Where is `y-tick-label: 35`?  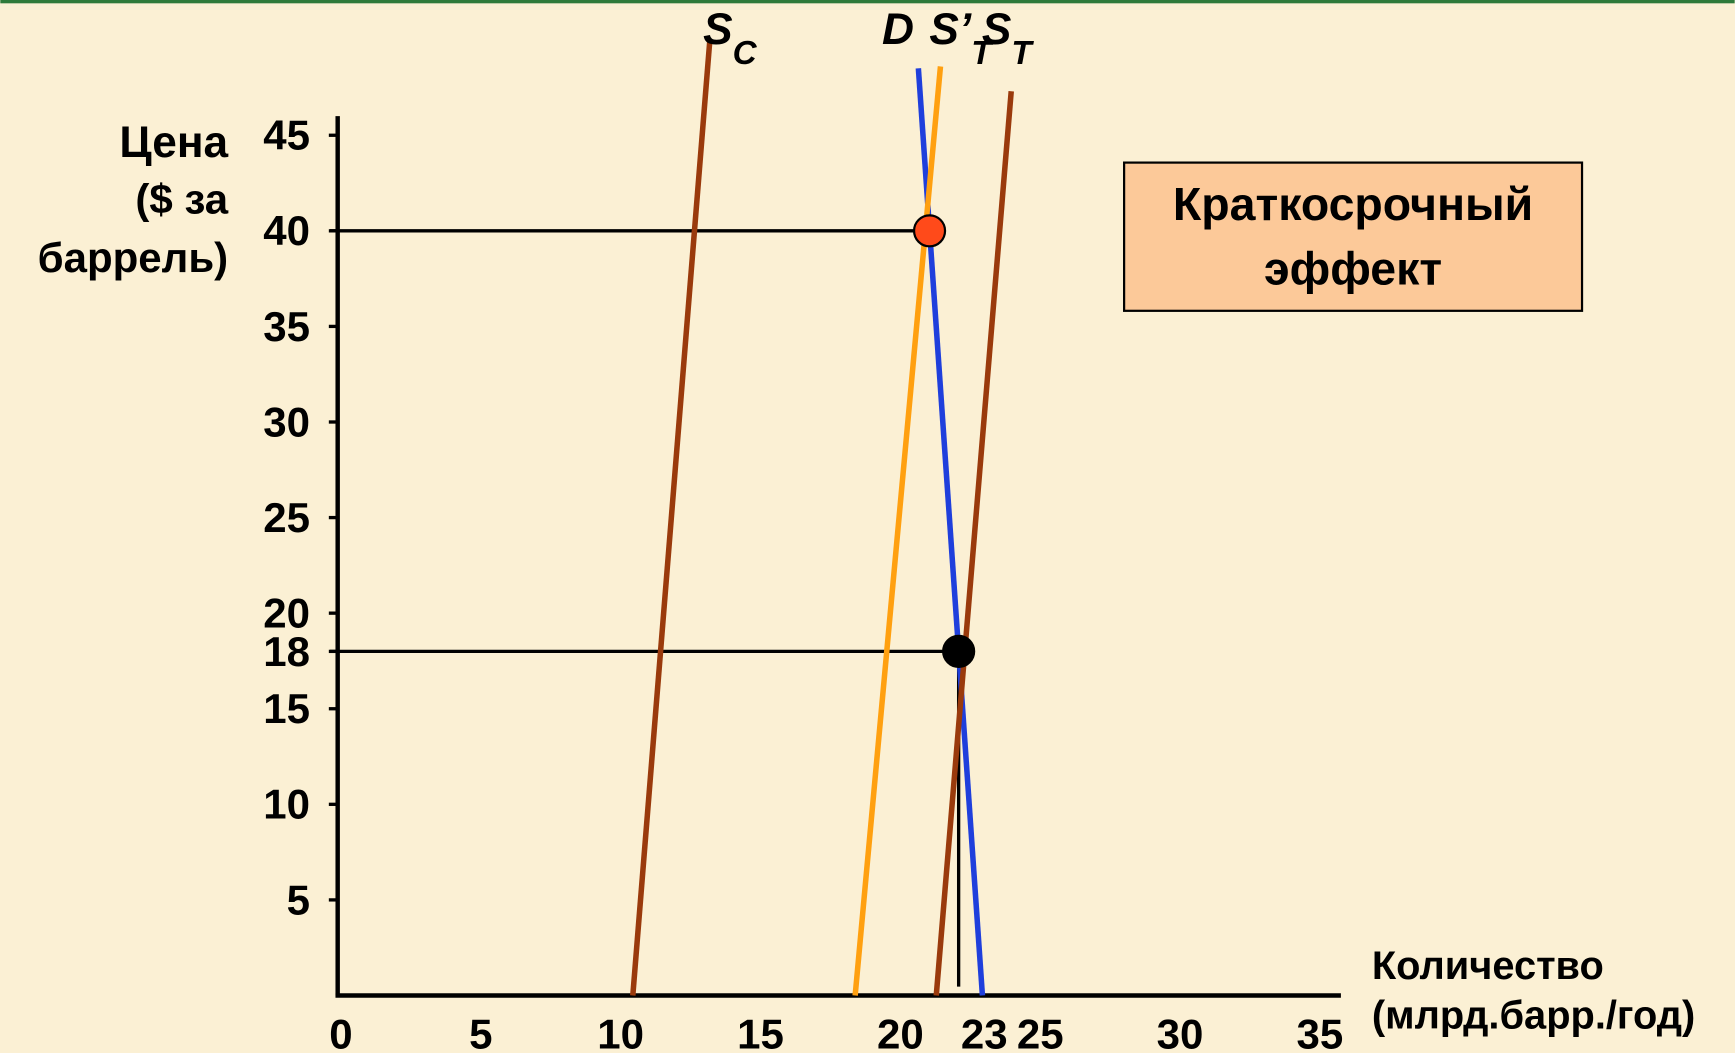 y-tick-label: 35 is located at coordinates (286, 326).